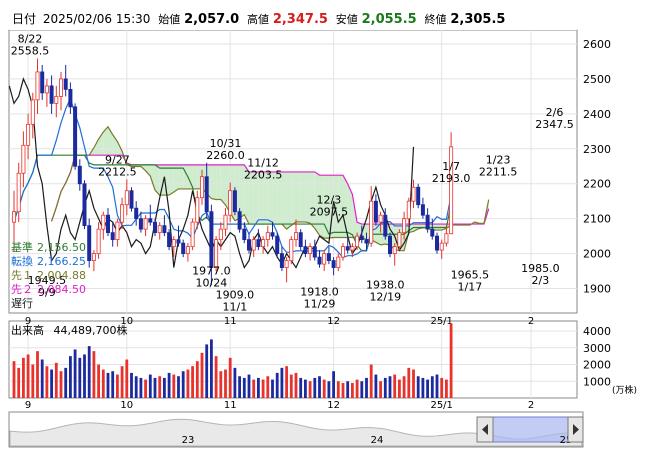  I want to click on open-value: 2,057.0, so click(211, 19).